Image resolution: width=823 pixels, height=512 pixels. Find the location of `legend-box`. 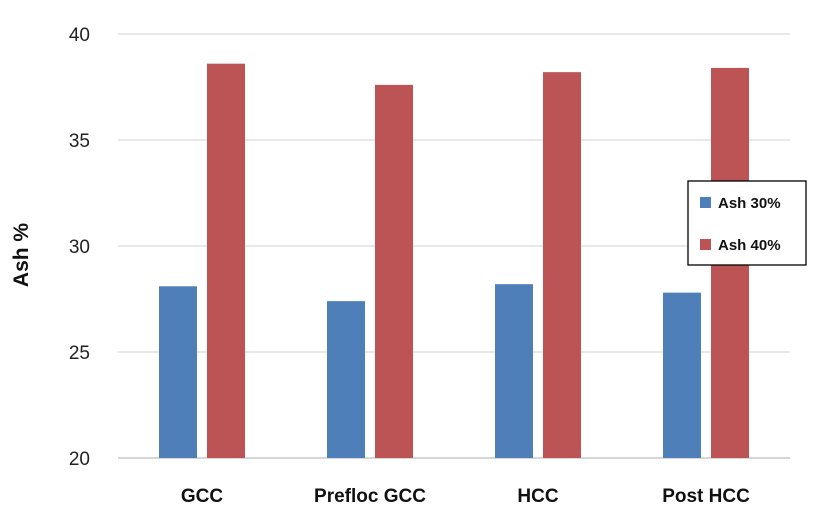

legend-box is located at coordinates (747, 223).